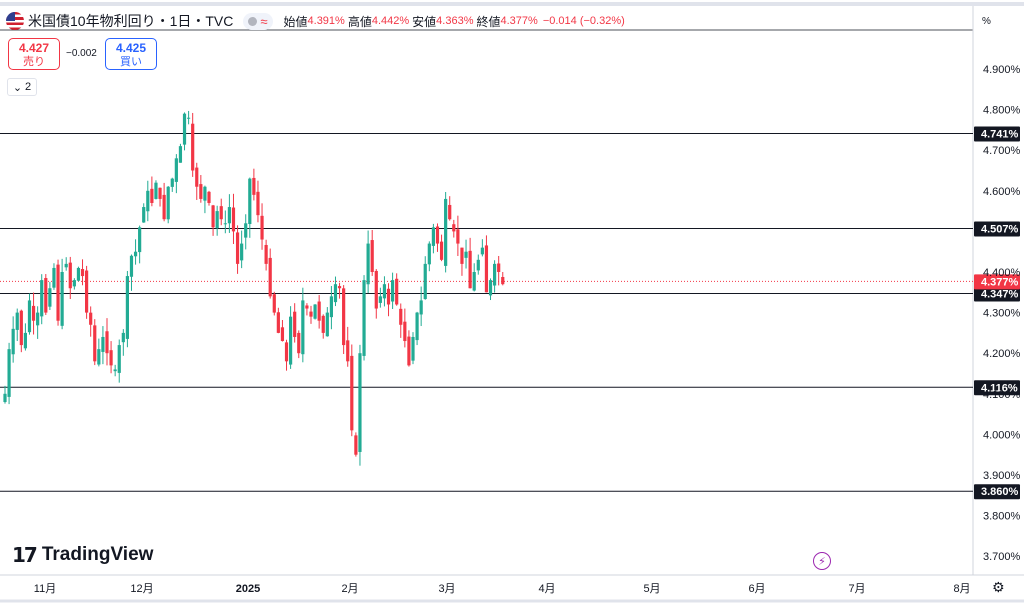 The width and height of the screenshot is (1024, 605). Describe the element at coordinates (248, 589) in the screenshot. I see `x-tick-label: 2025` at that location.